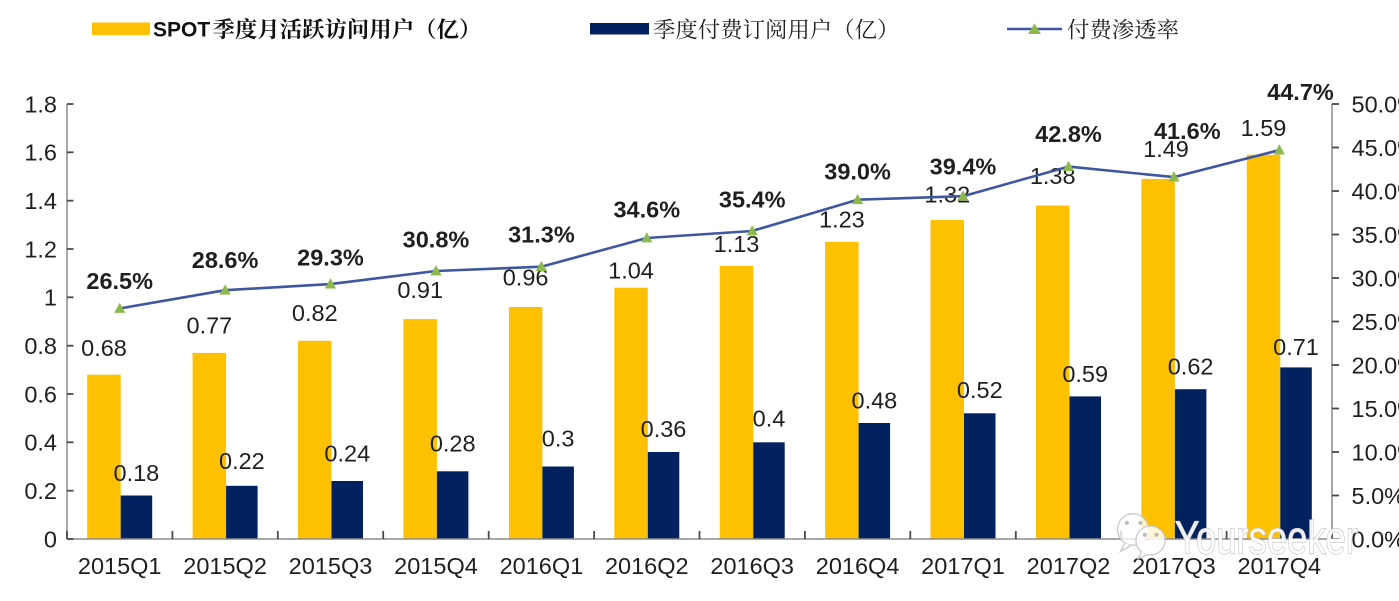  What do you see at coordinates (1375, 496) in the screenshot?
I see `svg-text: 5.0%` at bounding box center [1375, 496].